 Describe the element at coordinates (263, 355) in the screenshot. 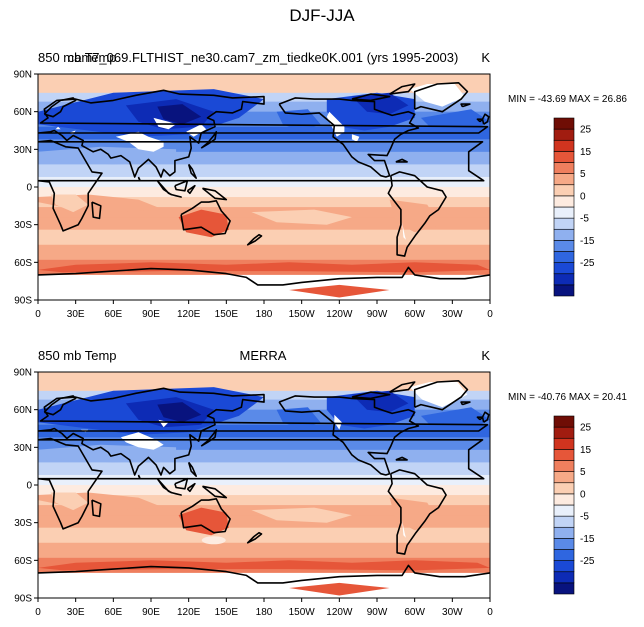

I see `panel-center-title: MERRA` at that location.